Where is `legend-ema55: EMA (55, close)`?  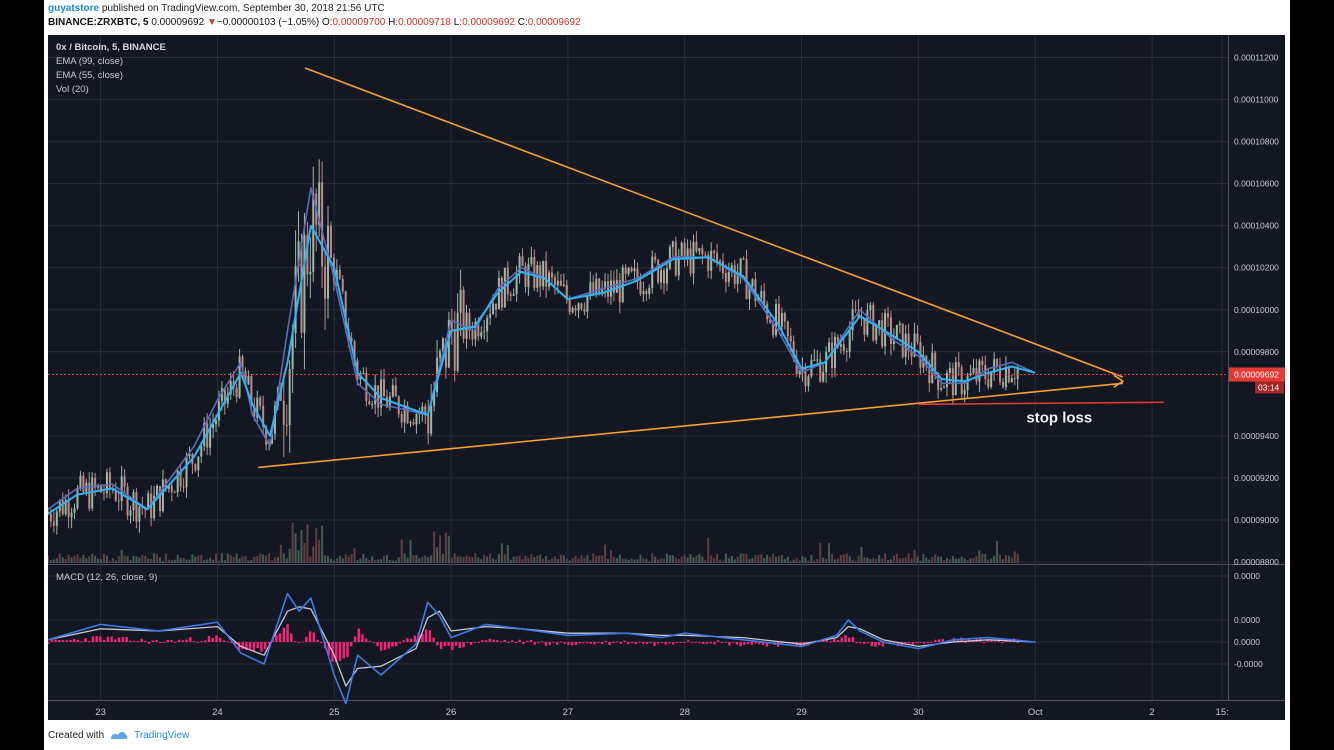 legend-ema55: EMA (55, close) is located at coordinates (90, 75).